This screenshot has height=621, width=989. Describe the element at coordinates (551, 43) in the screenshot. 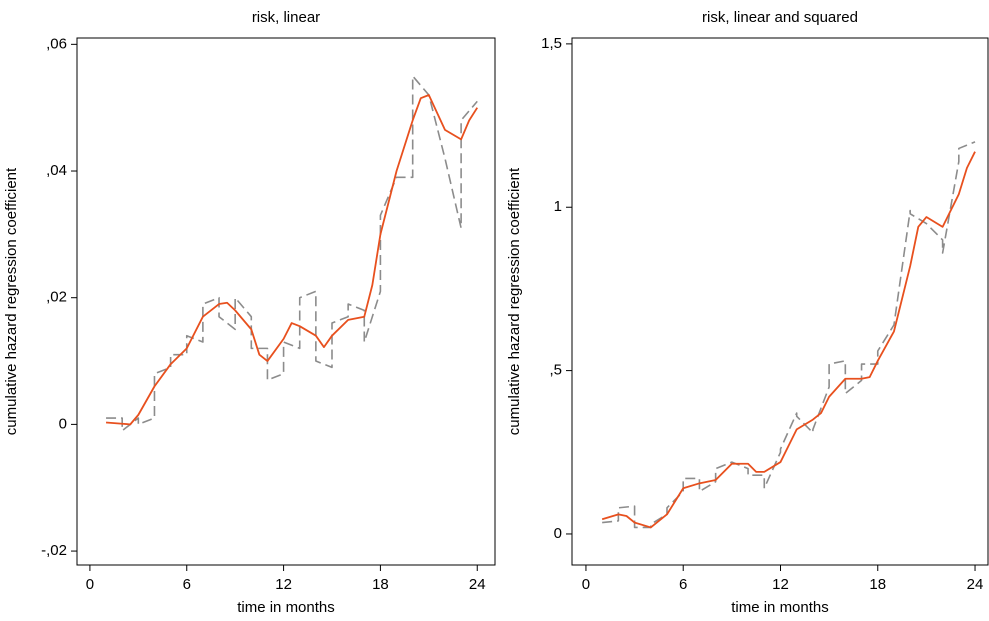

I see `y-tick-label: 1,5` at that location.